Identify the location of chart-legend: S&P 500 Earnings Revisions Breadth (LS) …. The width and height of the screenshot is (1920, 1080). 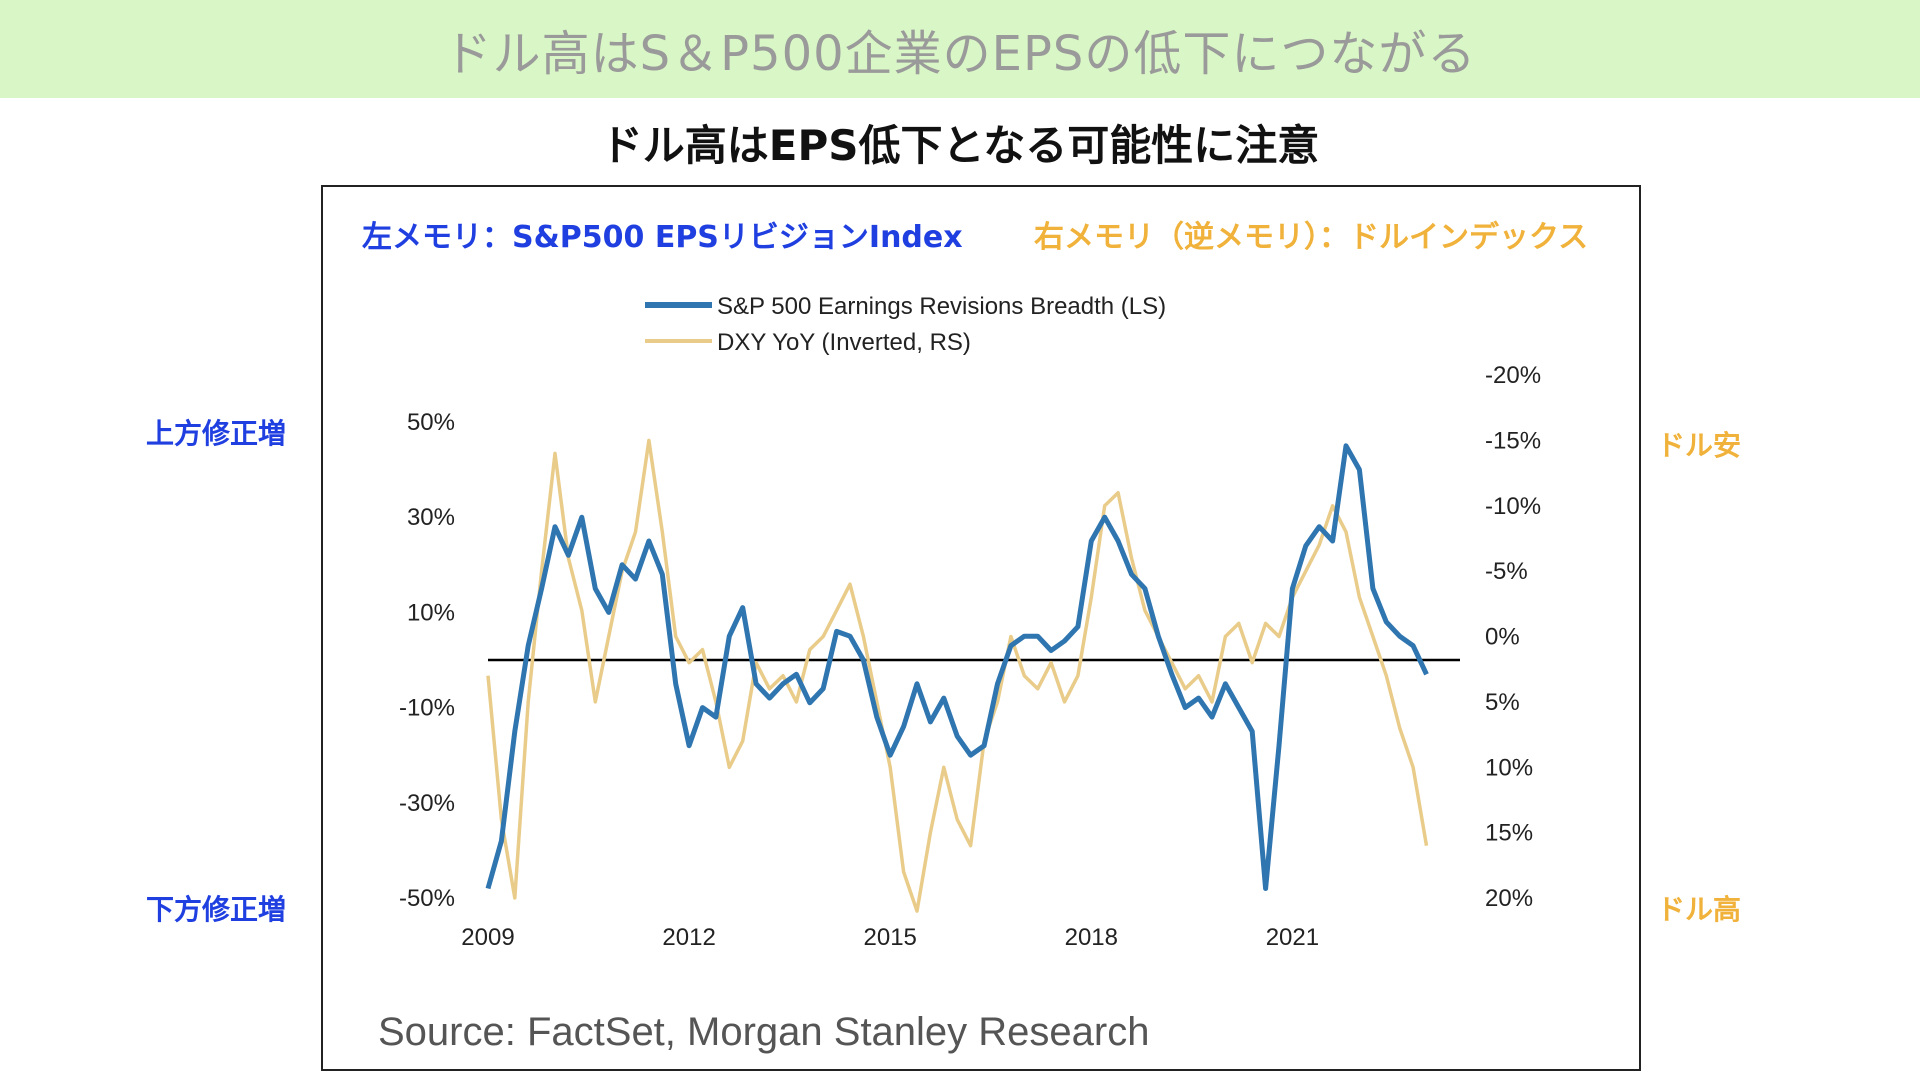
(905, 324).